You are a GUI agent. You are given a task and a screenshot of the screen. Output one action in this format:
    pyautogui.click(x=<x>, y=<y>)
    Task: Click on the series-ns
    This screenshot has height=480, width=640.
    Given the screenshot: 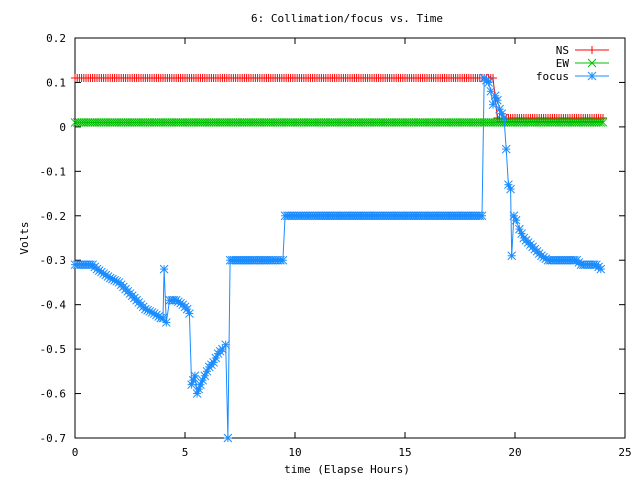 What is the action you would take?
    pyautogui.click(x=339, y=98)
    